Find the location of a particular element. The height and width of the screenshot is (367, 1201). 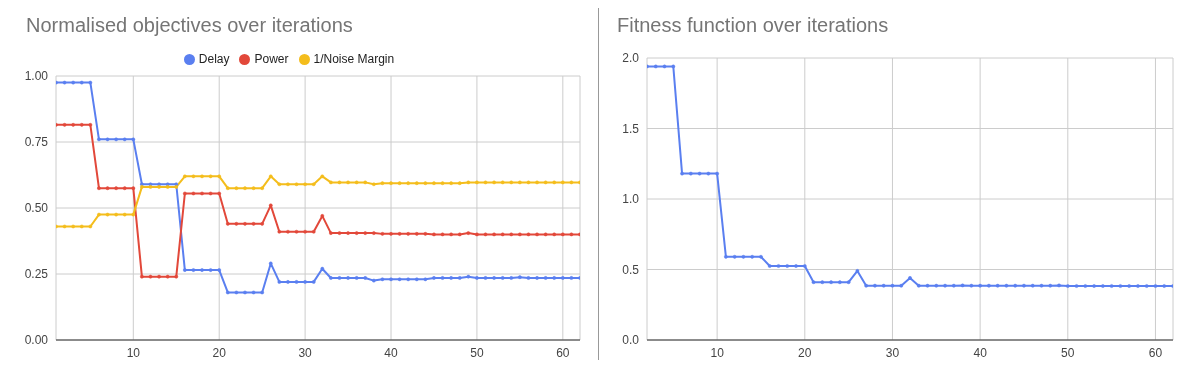

y-tick-label: 0.25 is located at coordinates (36, 274).